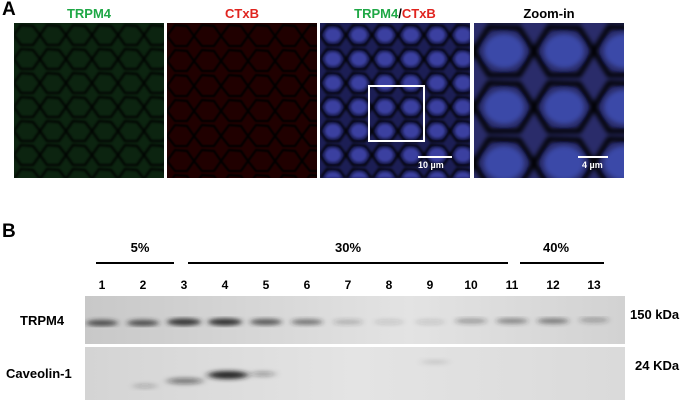  Describe the element at coordinates (242, 13) in the screenshot. I see `title-ctxb: CTxB` at that location.